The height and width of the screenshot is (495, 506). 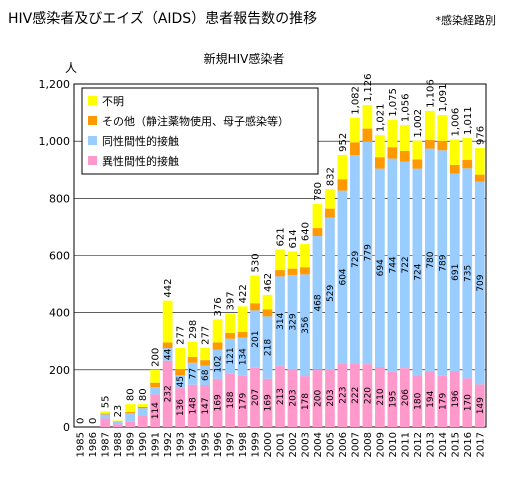 I want to click on legend-entry: 異性間性的接触, so click(x=140, y=161).